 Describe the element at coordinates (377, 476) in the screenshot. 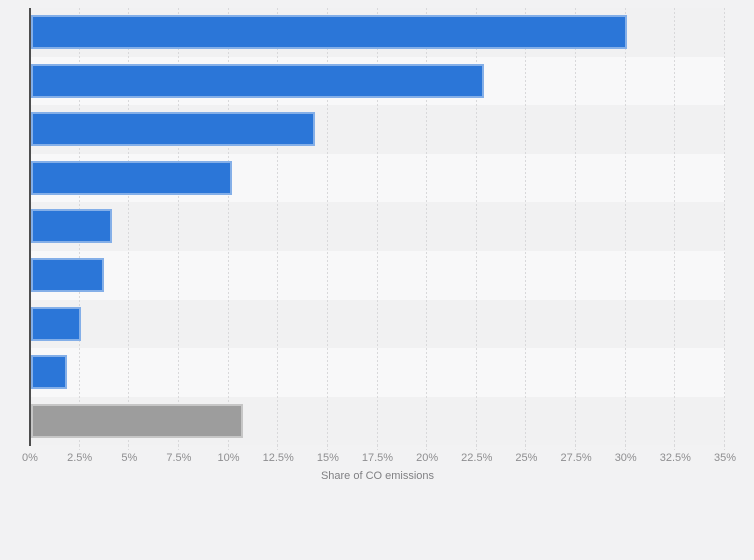

I see `x-axis-title: Share of CO emissions` at that location.